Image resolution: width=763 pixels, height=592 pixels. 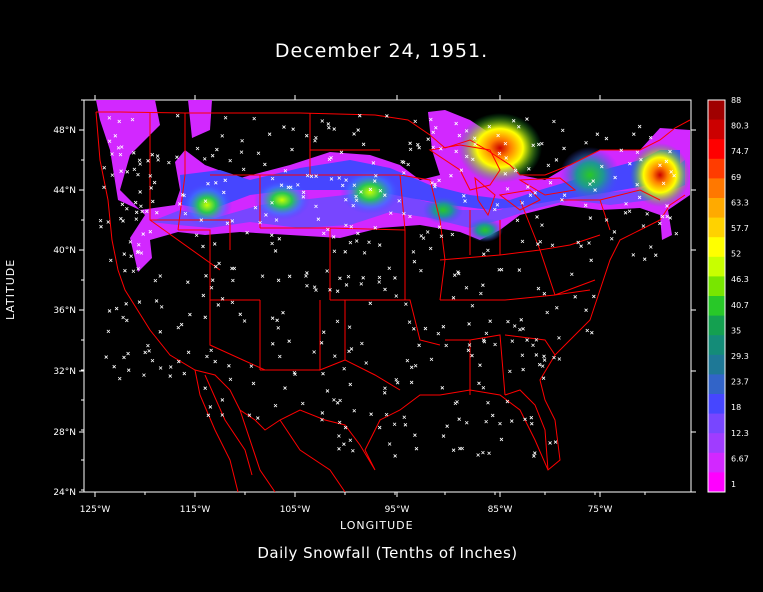 I want to click on colorbar-label: 52, so click(x=736, y=254).